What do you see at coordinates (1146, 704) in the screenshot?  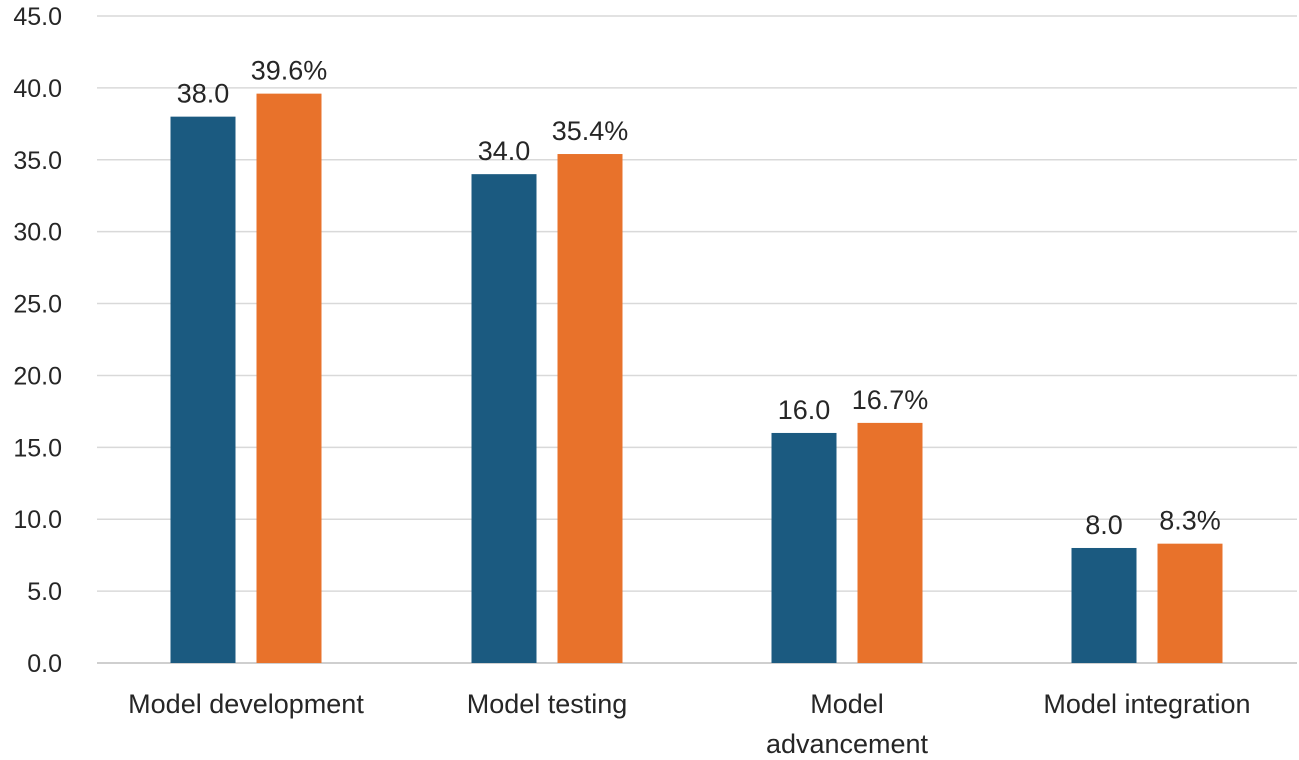 I see `category-label: Model integration` at bounding box center [1146, 704].